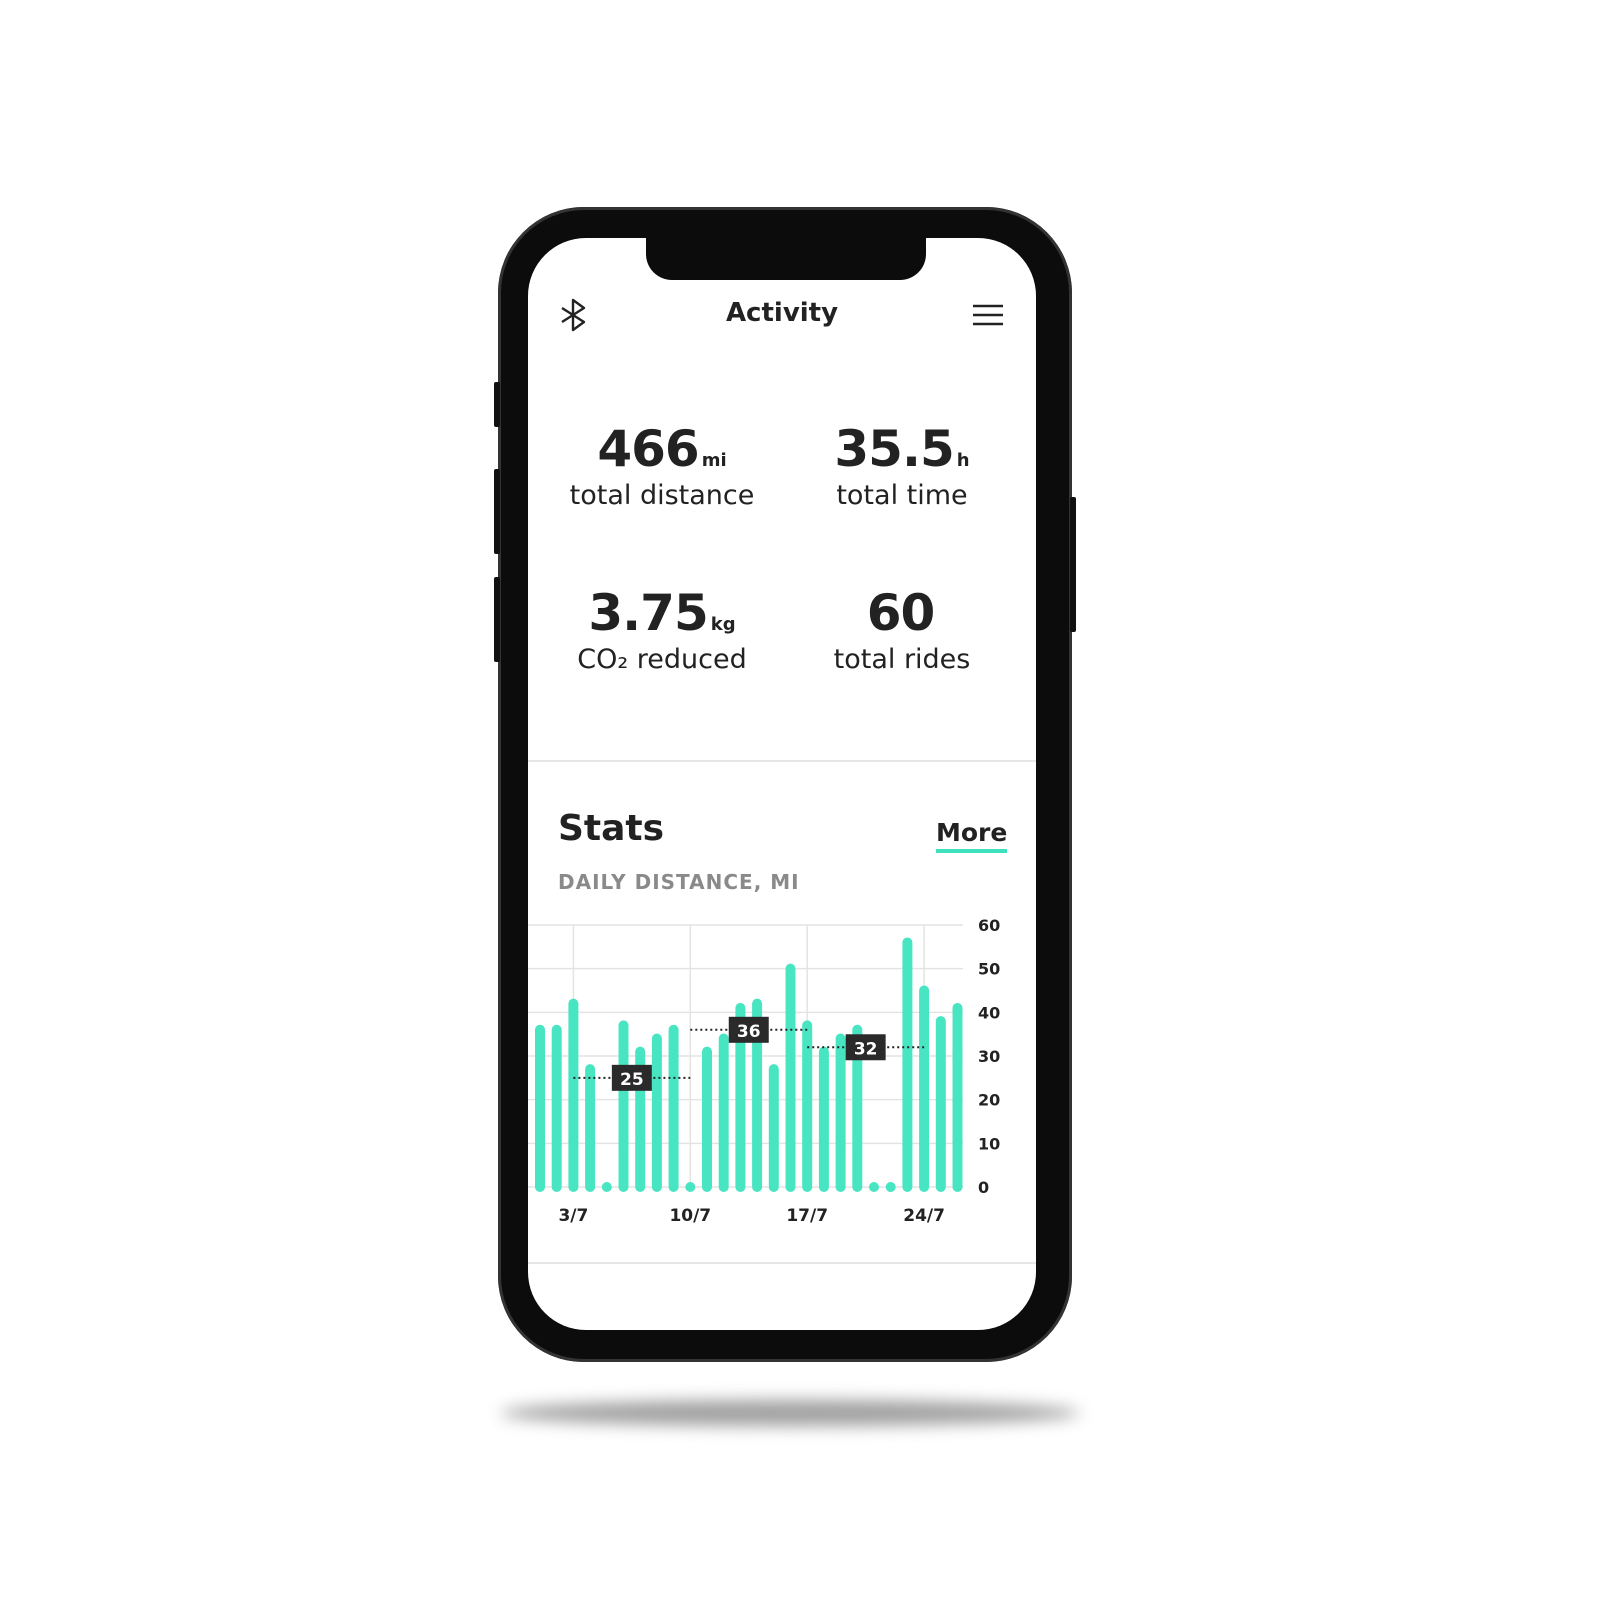  I want to click on stat-total-rides: 60 total rides, so click(902, 629).